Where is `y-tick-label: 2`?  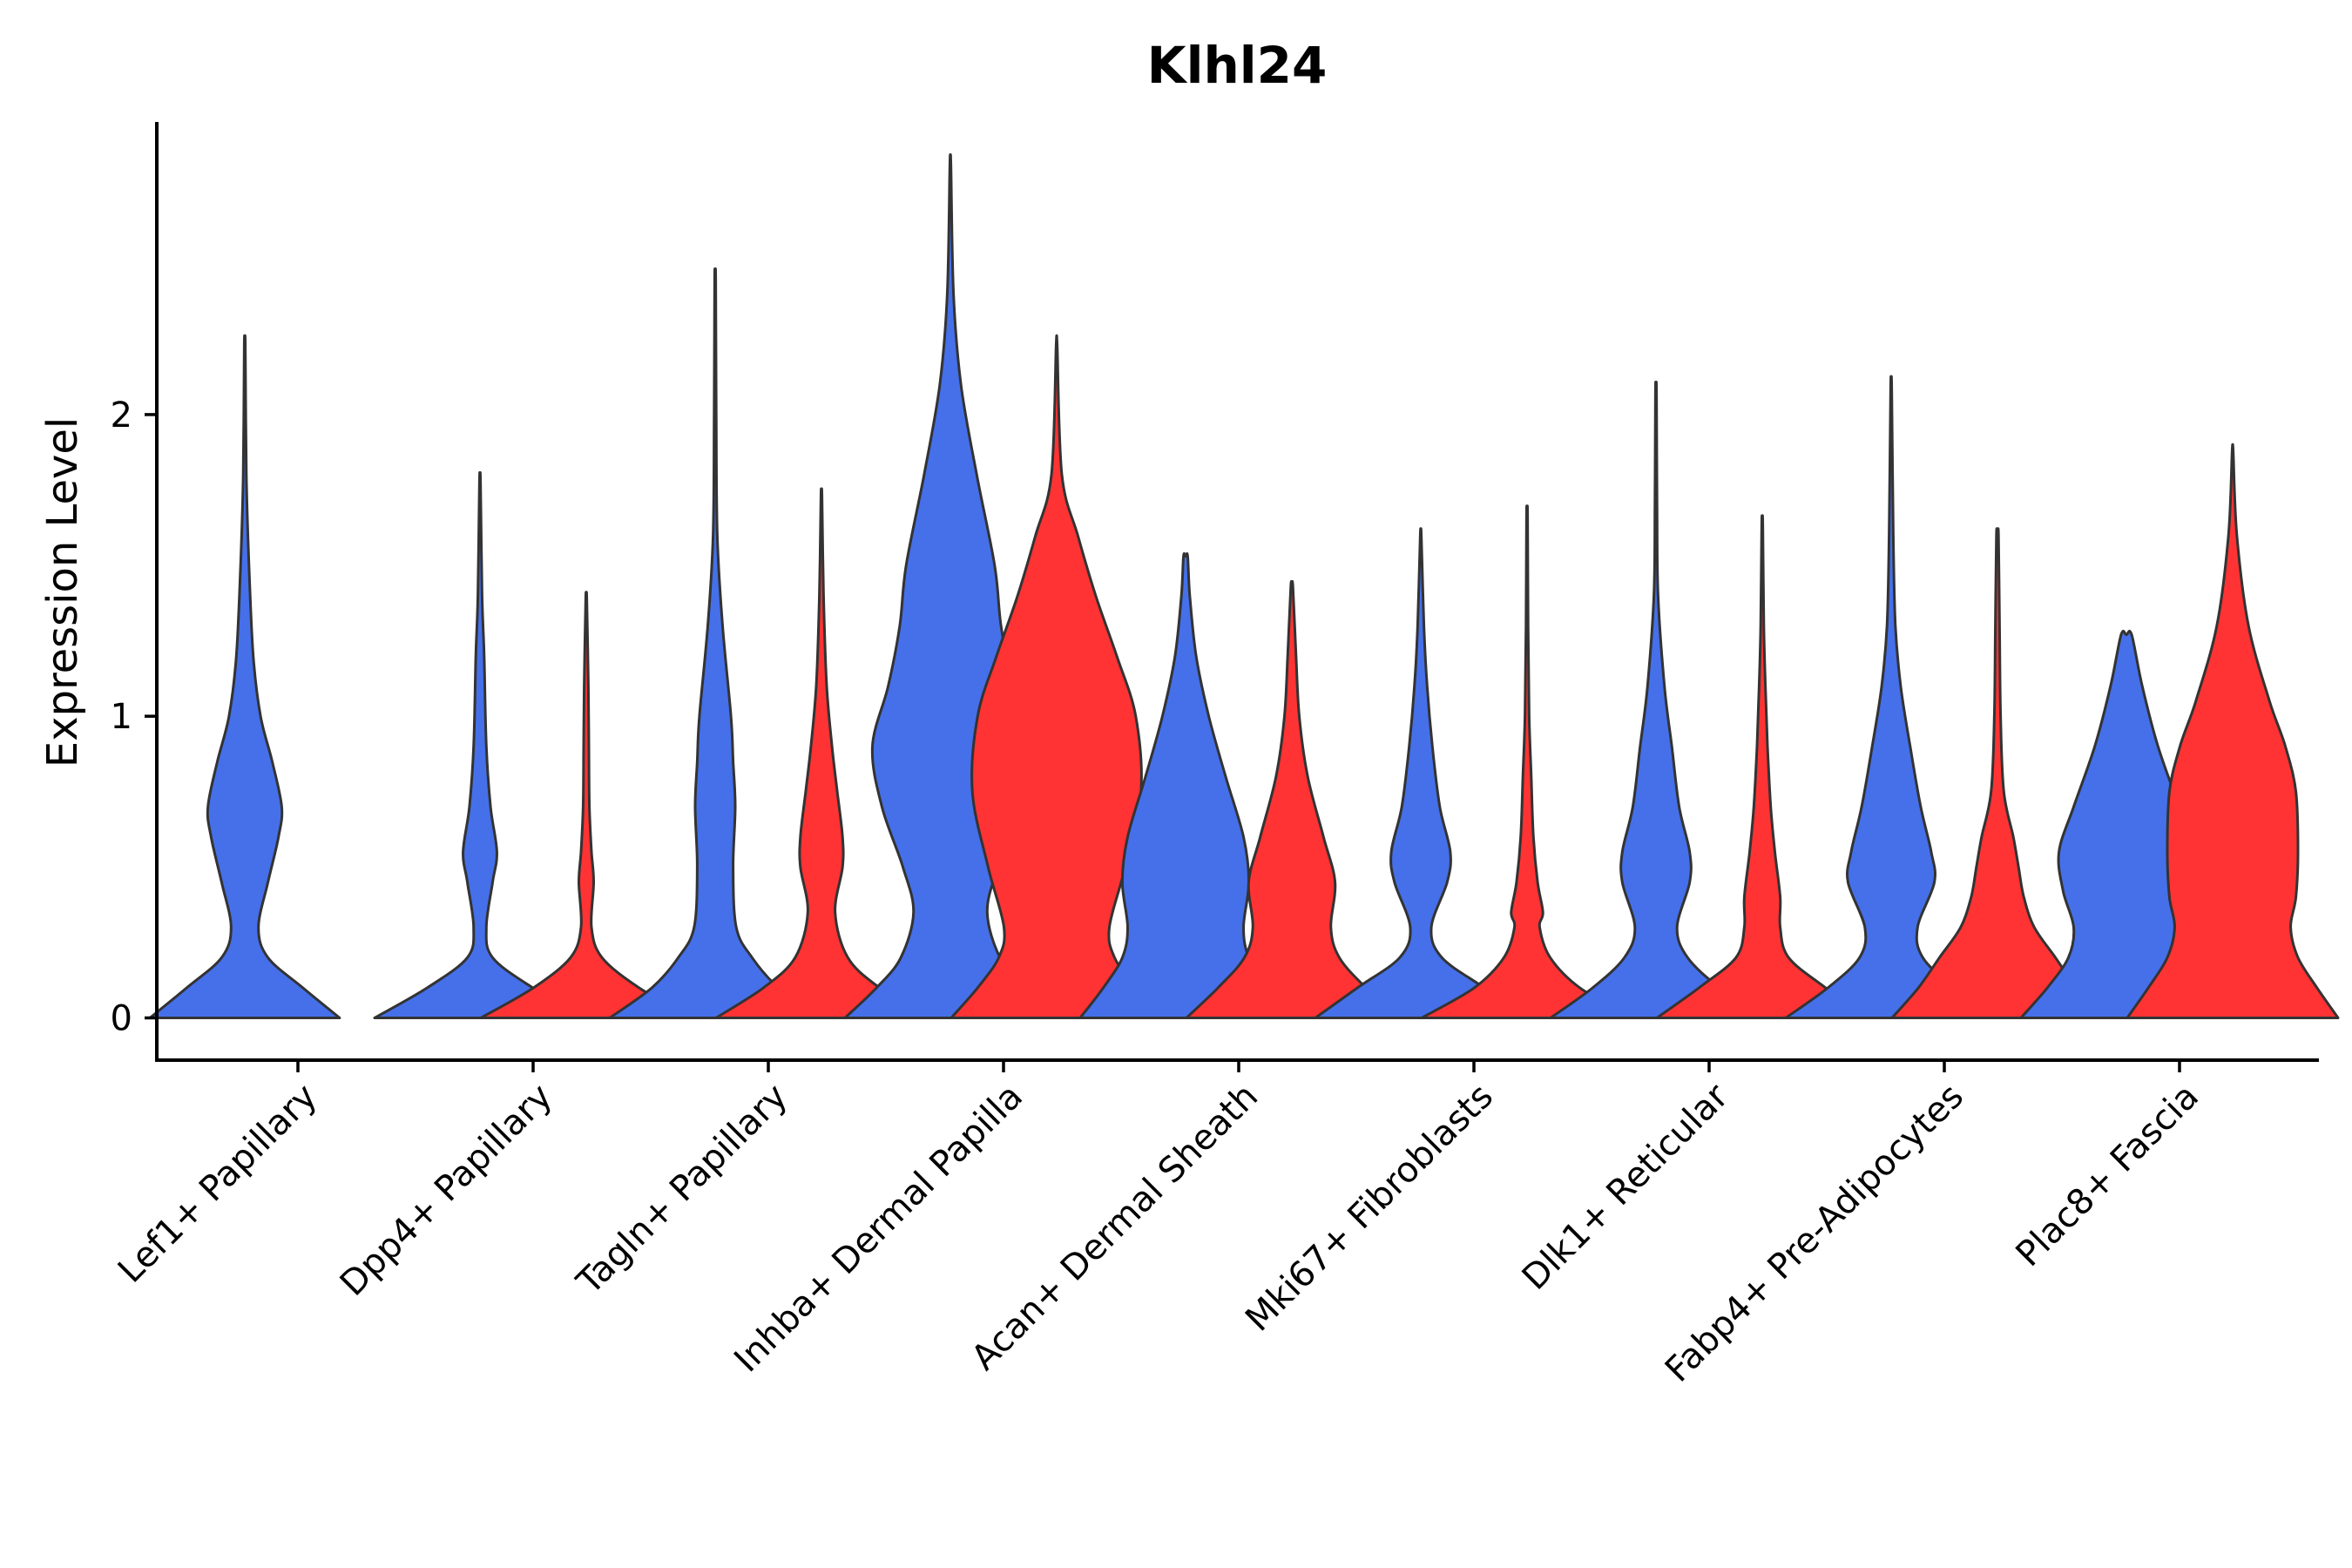
y-tick-label: 2 is located at coordinates (121, 415).